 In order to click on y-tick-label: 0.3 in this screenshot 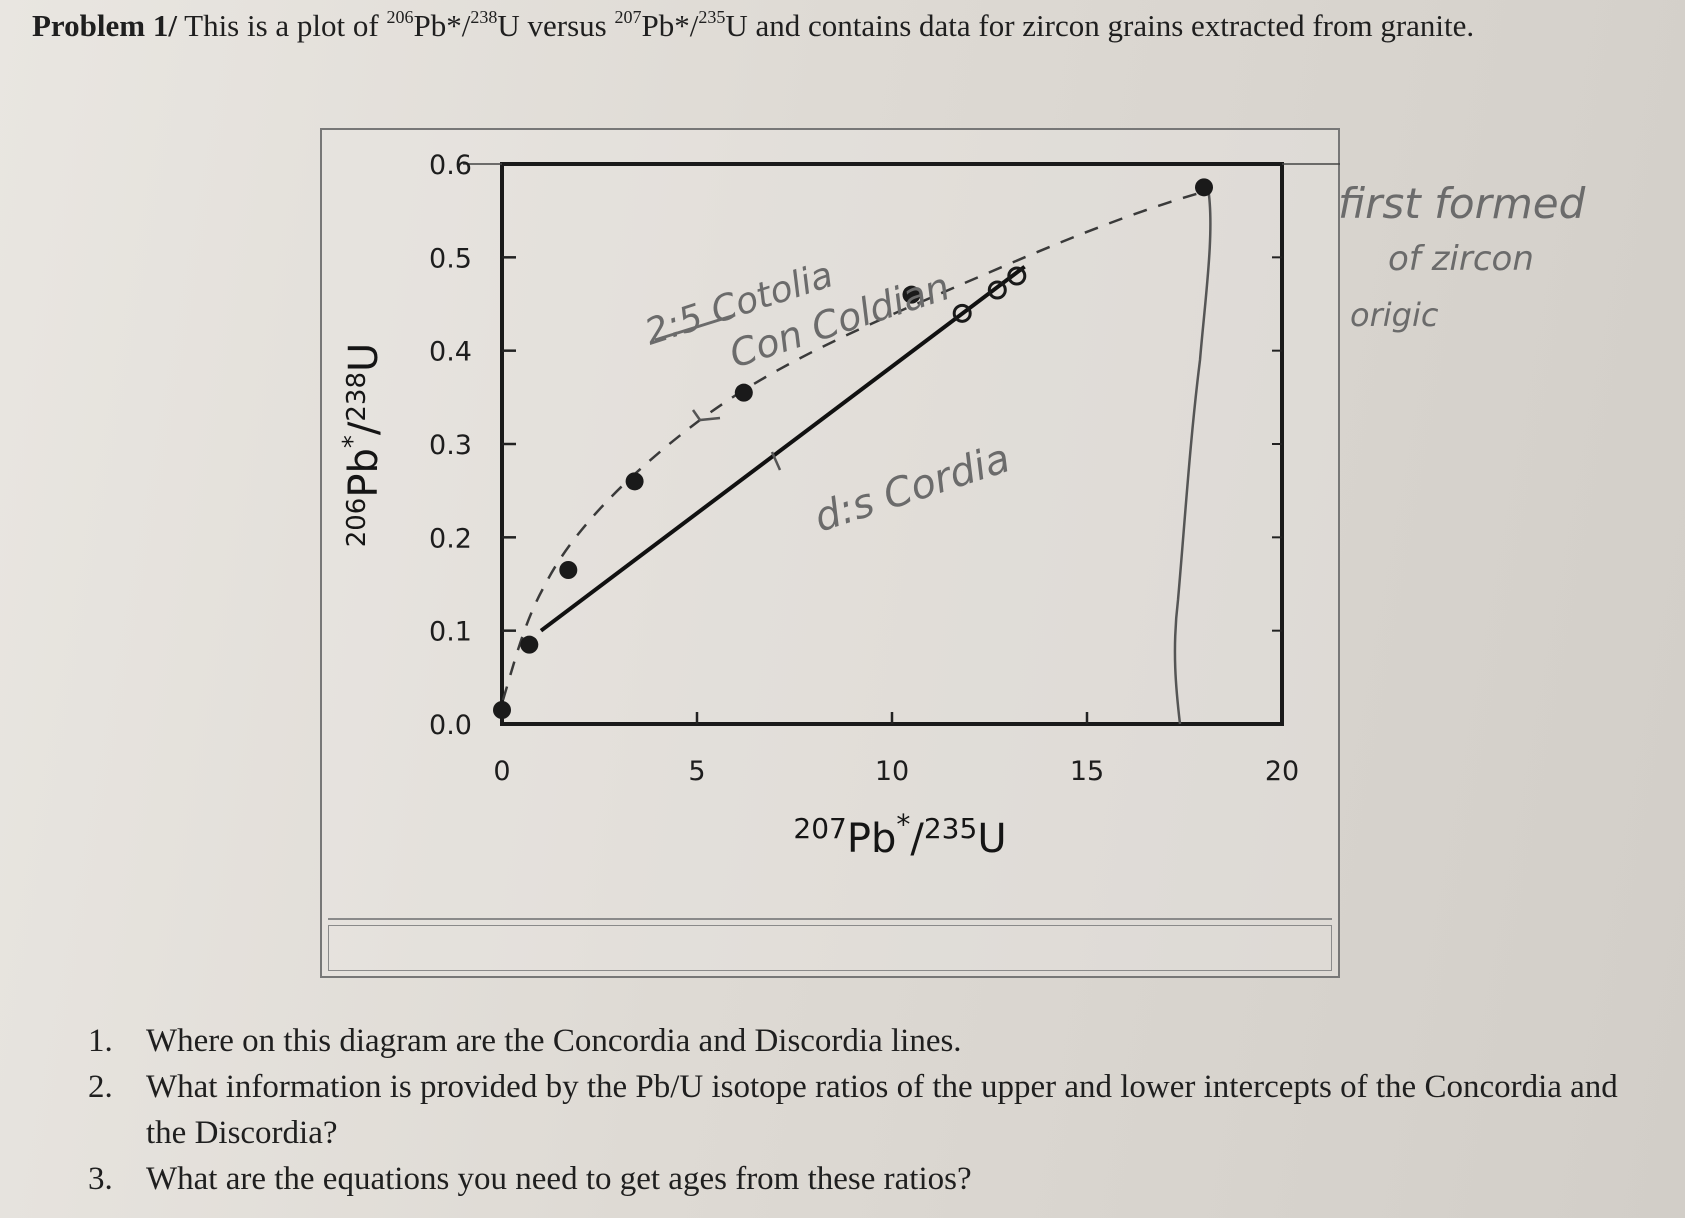, I will do `click(450, 445)`.